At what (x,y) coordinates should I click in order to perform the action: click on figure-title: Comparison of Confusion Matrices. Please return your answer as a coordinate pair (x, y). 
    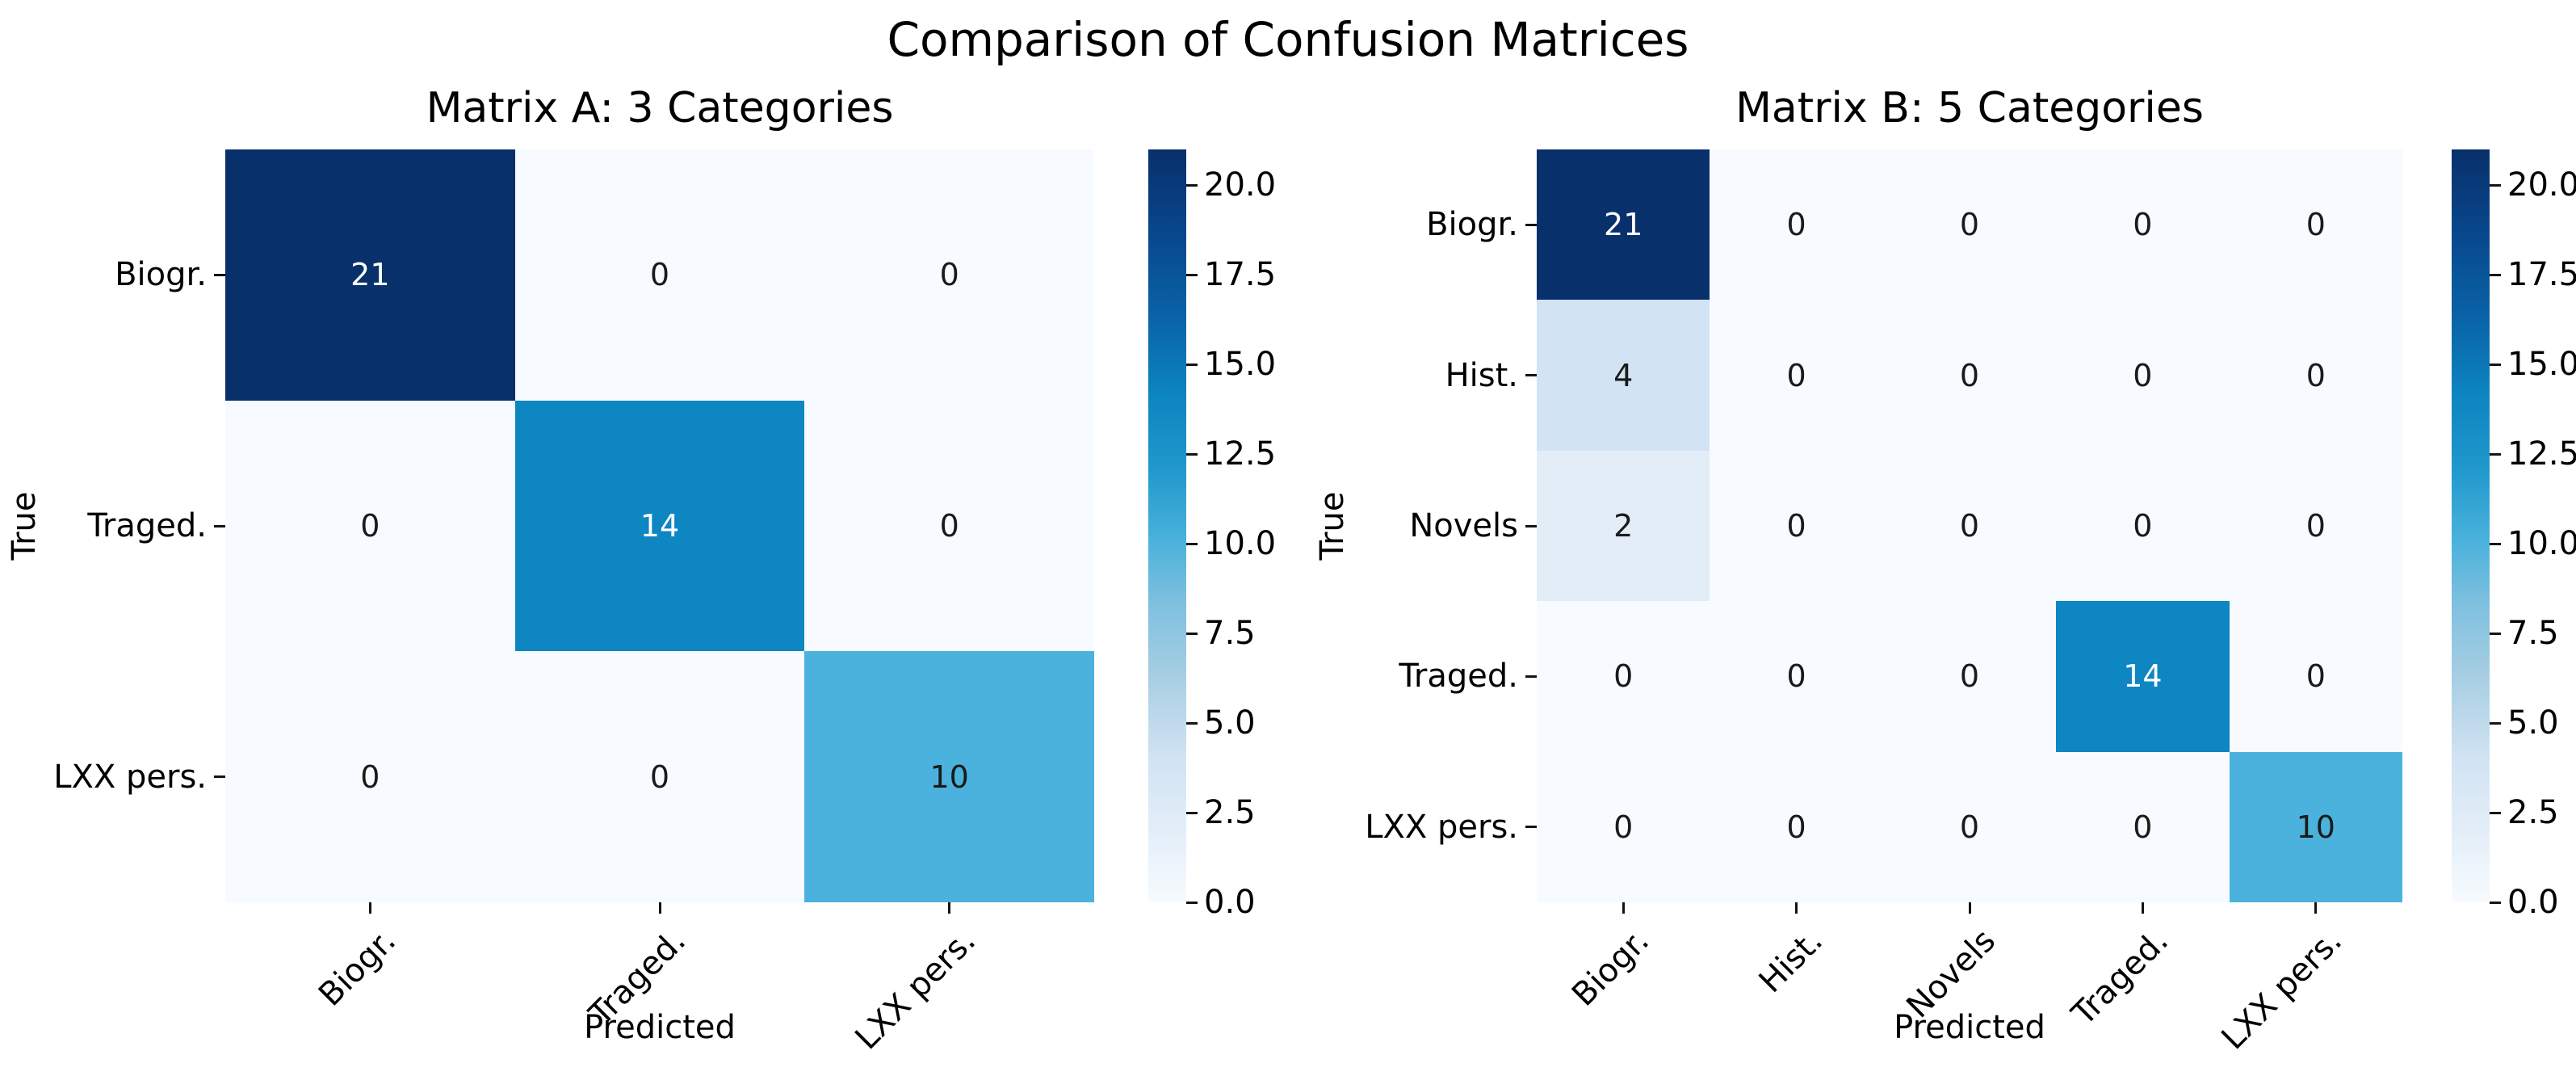
    Looking at the image, I should click on (1288, 40).